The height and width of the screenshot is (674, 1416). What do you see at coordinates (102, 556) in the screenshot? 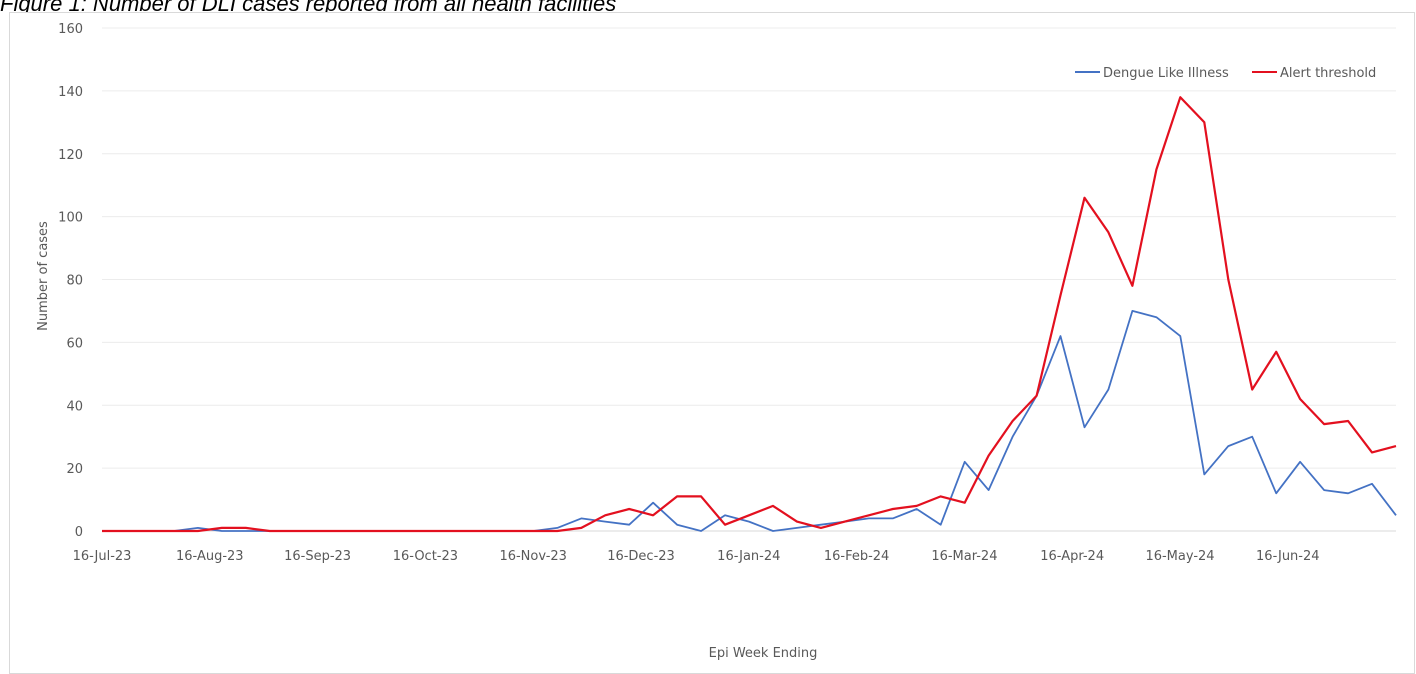
I see `x-tick-label: 16-Jul-23` at bounding box center [102, 556].